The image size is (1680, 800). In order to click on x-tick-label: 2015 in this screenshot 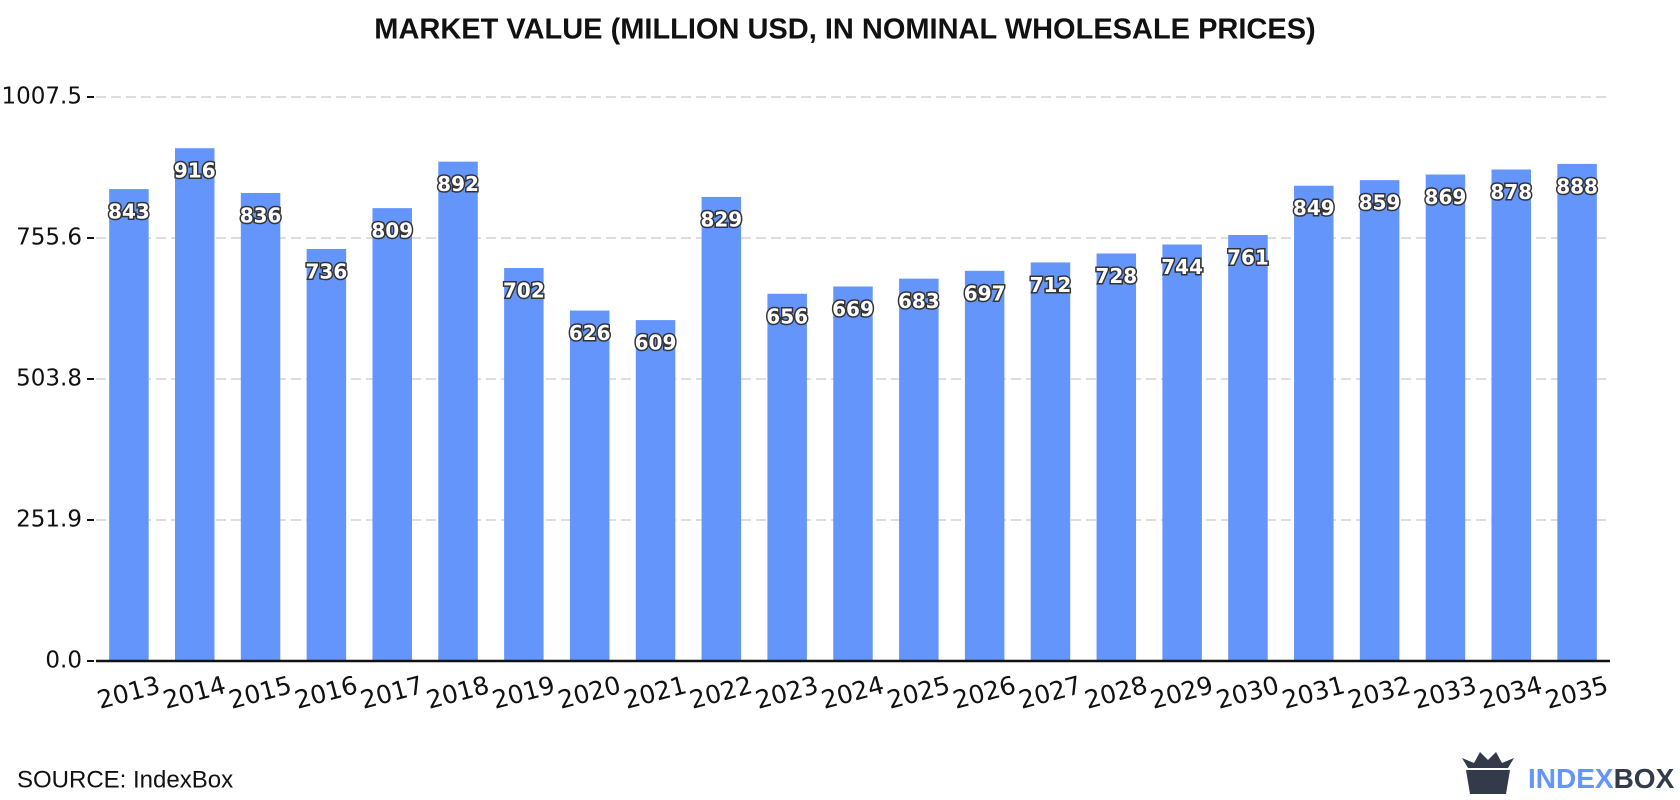, I will do `click(260, 692)`.